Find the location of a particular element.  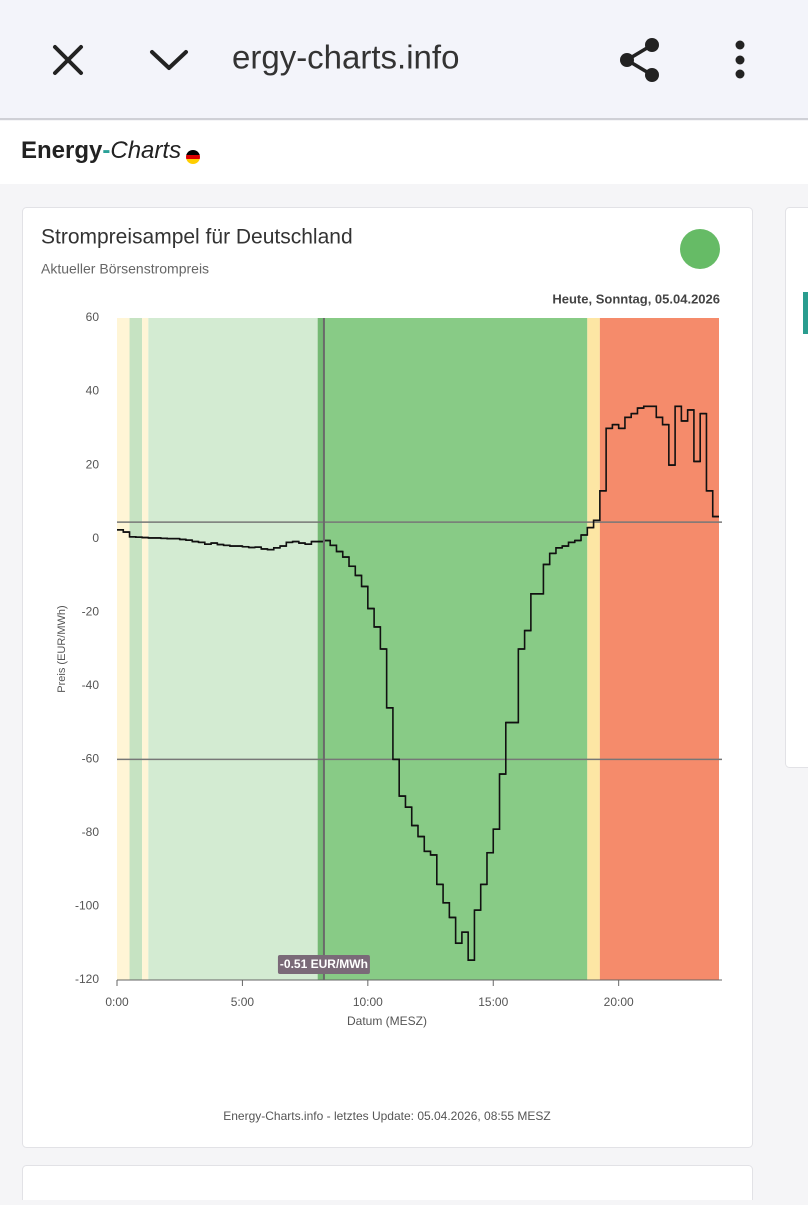

url: ergy-charts.info is located at coordinates (345, 57).